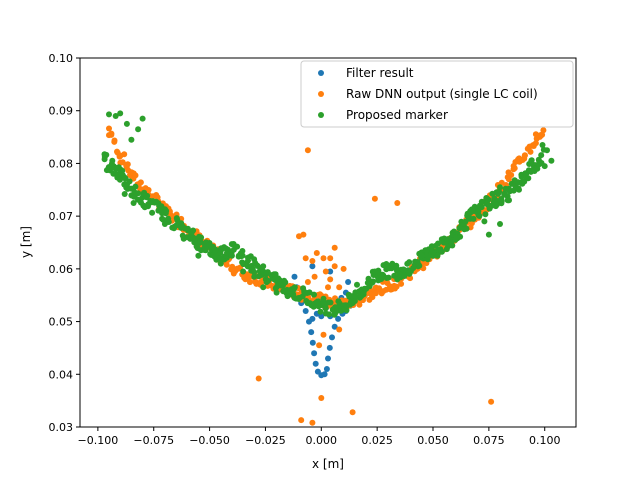 The height and width of the screenshot is (480, 640). Describe the element at coordinates (321, 94) in the screenshot. I see `legend-marker-raw-dnn-output` at that location.